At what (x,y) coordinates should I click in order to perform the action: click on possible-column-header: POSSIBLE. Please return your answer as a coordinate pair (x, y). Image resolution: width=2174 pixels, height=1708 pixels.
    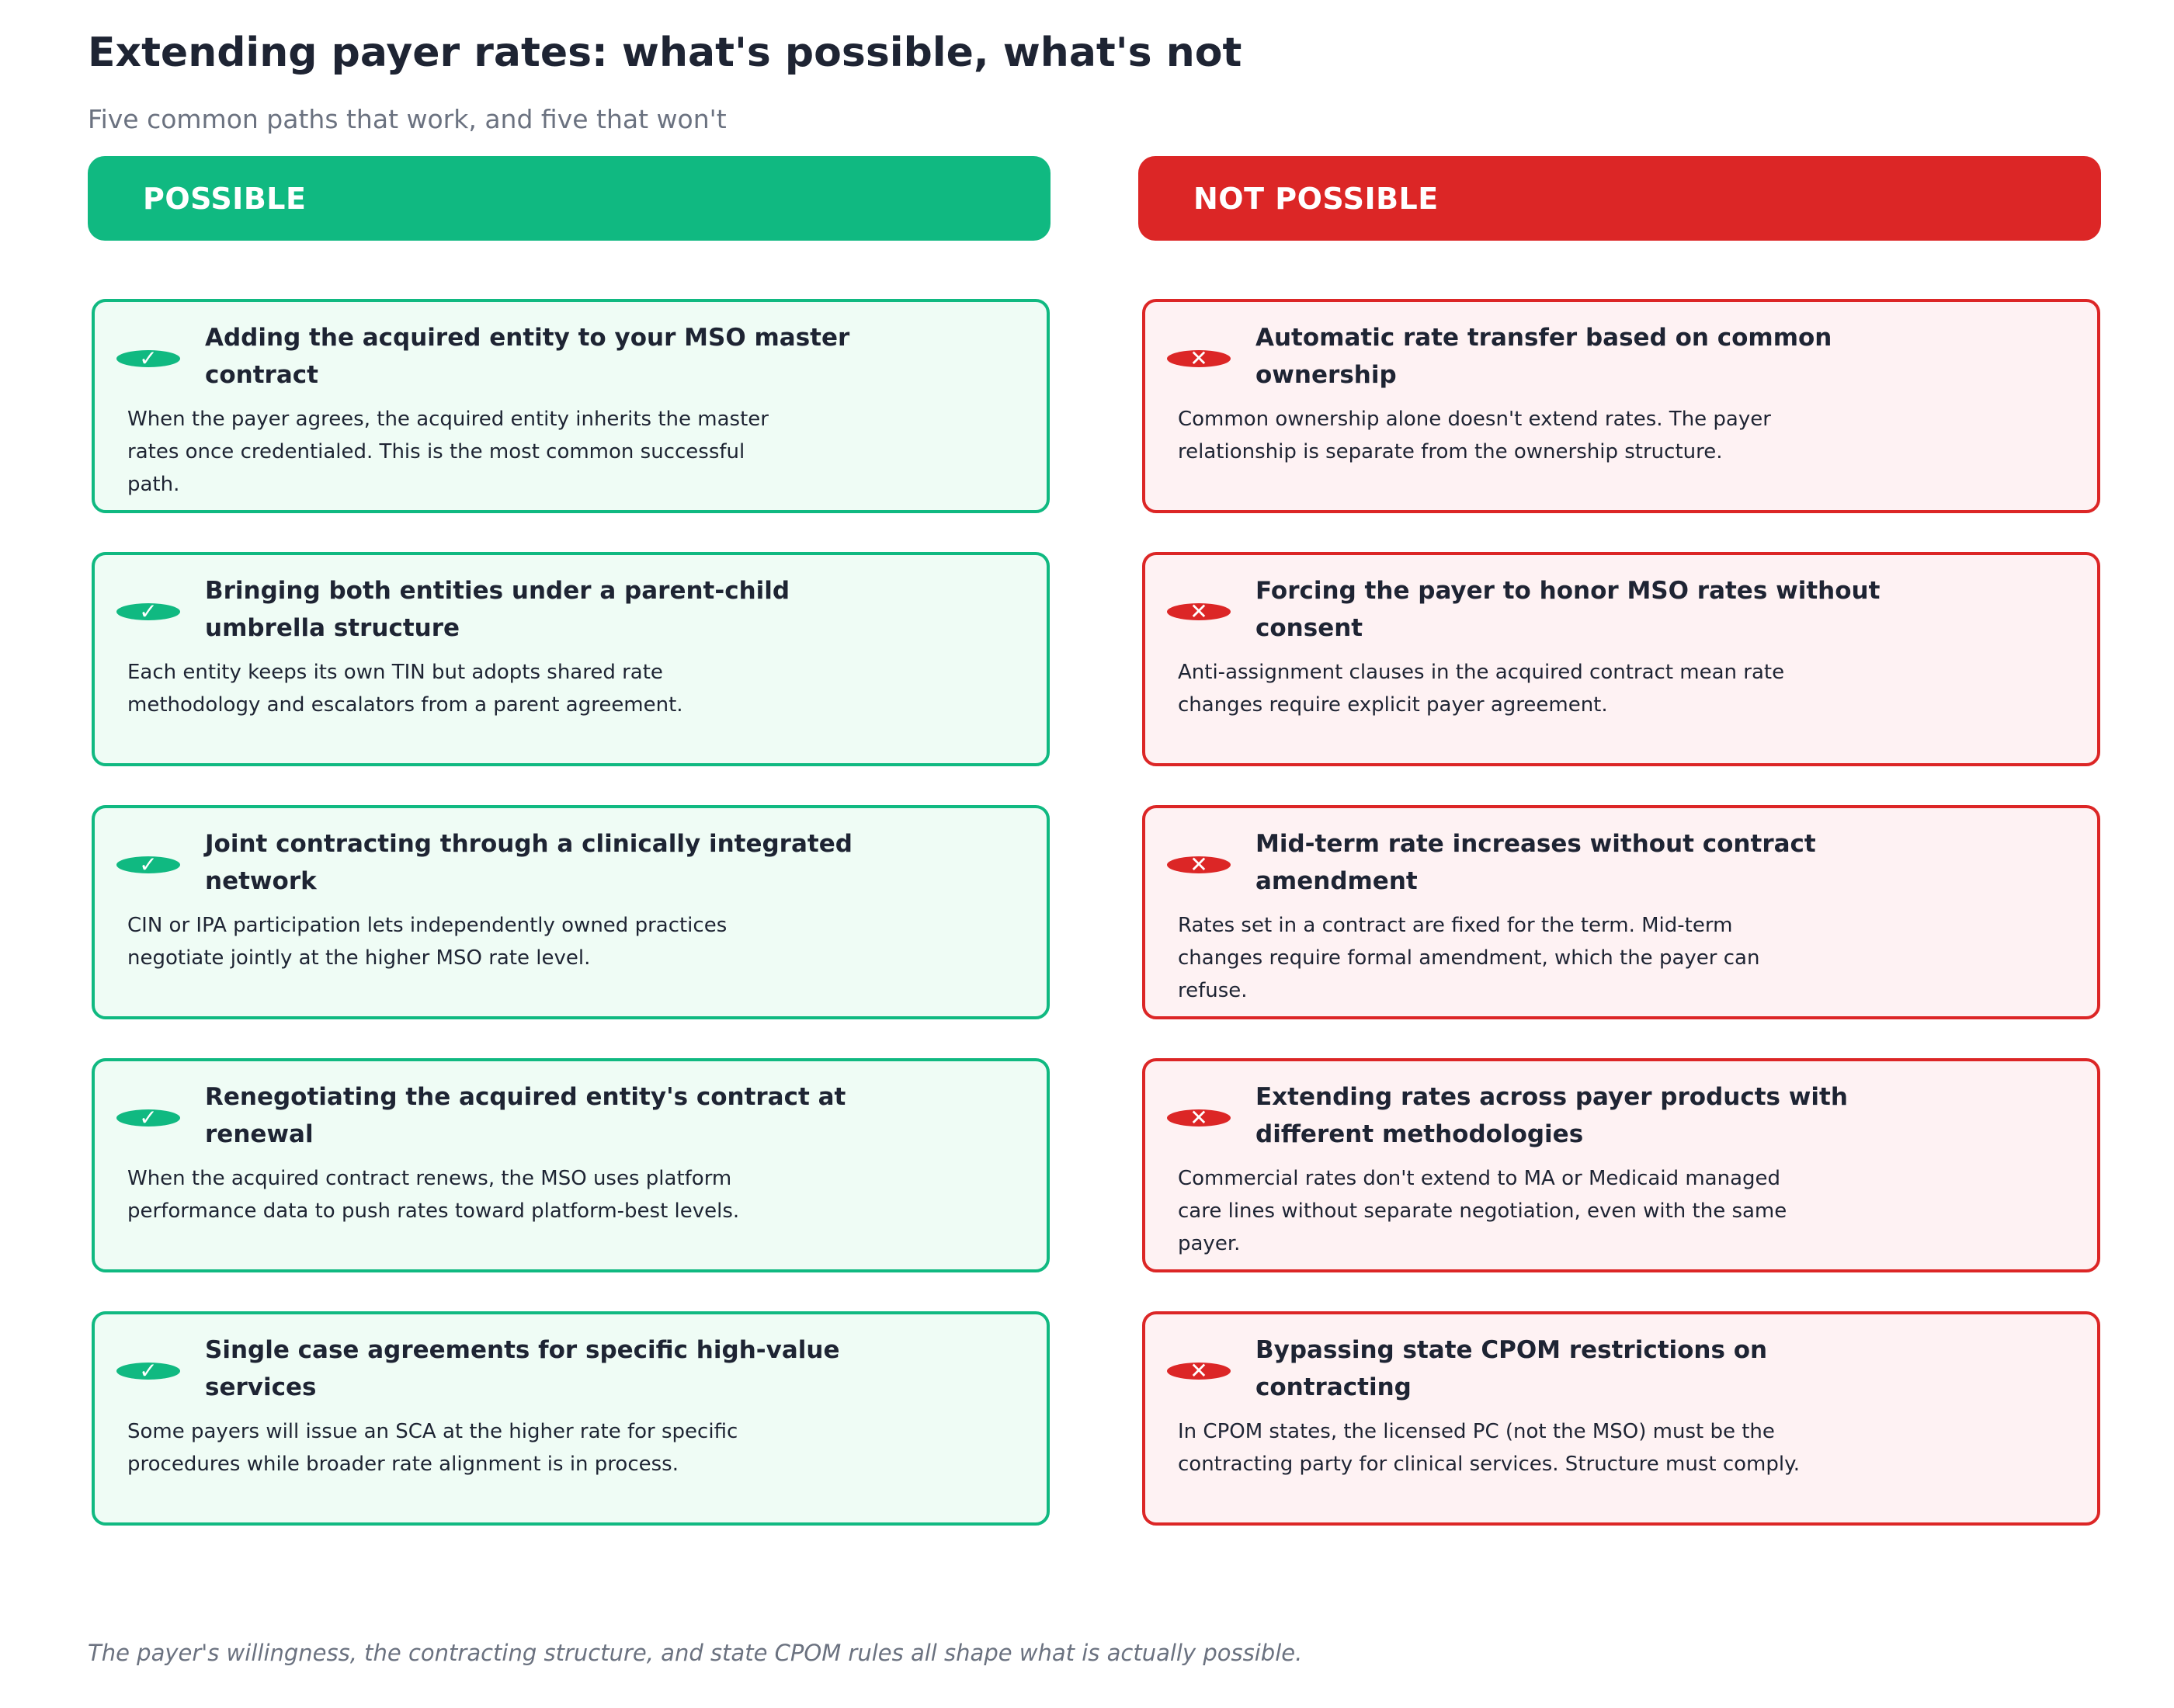
    Looking at the image, I should click on (570, 199).